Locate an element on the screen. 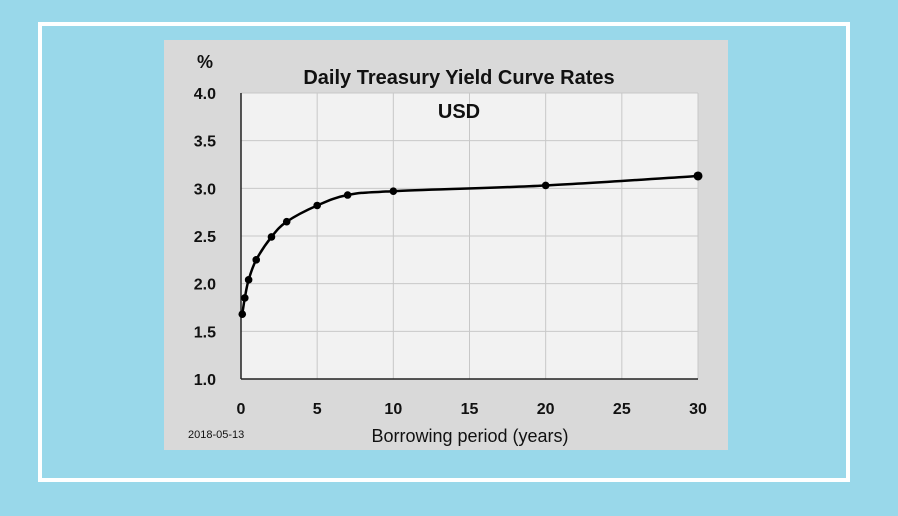 The height and width of the screenshot is (516, 898). y-axis-unit: % is located at coordinates (205, 62).